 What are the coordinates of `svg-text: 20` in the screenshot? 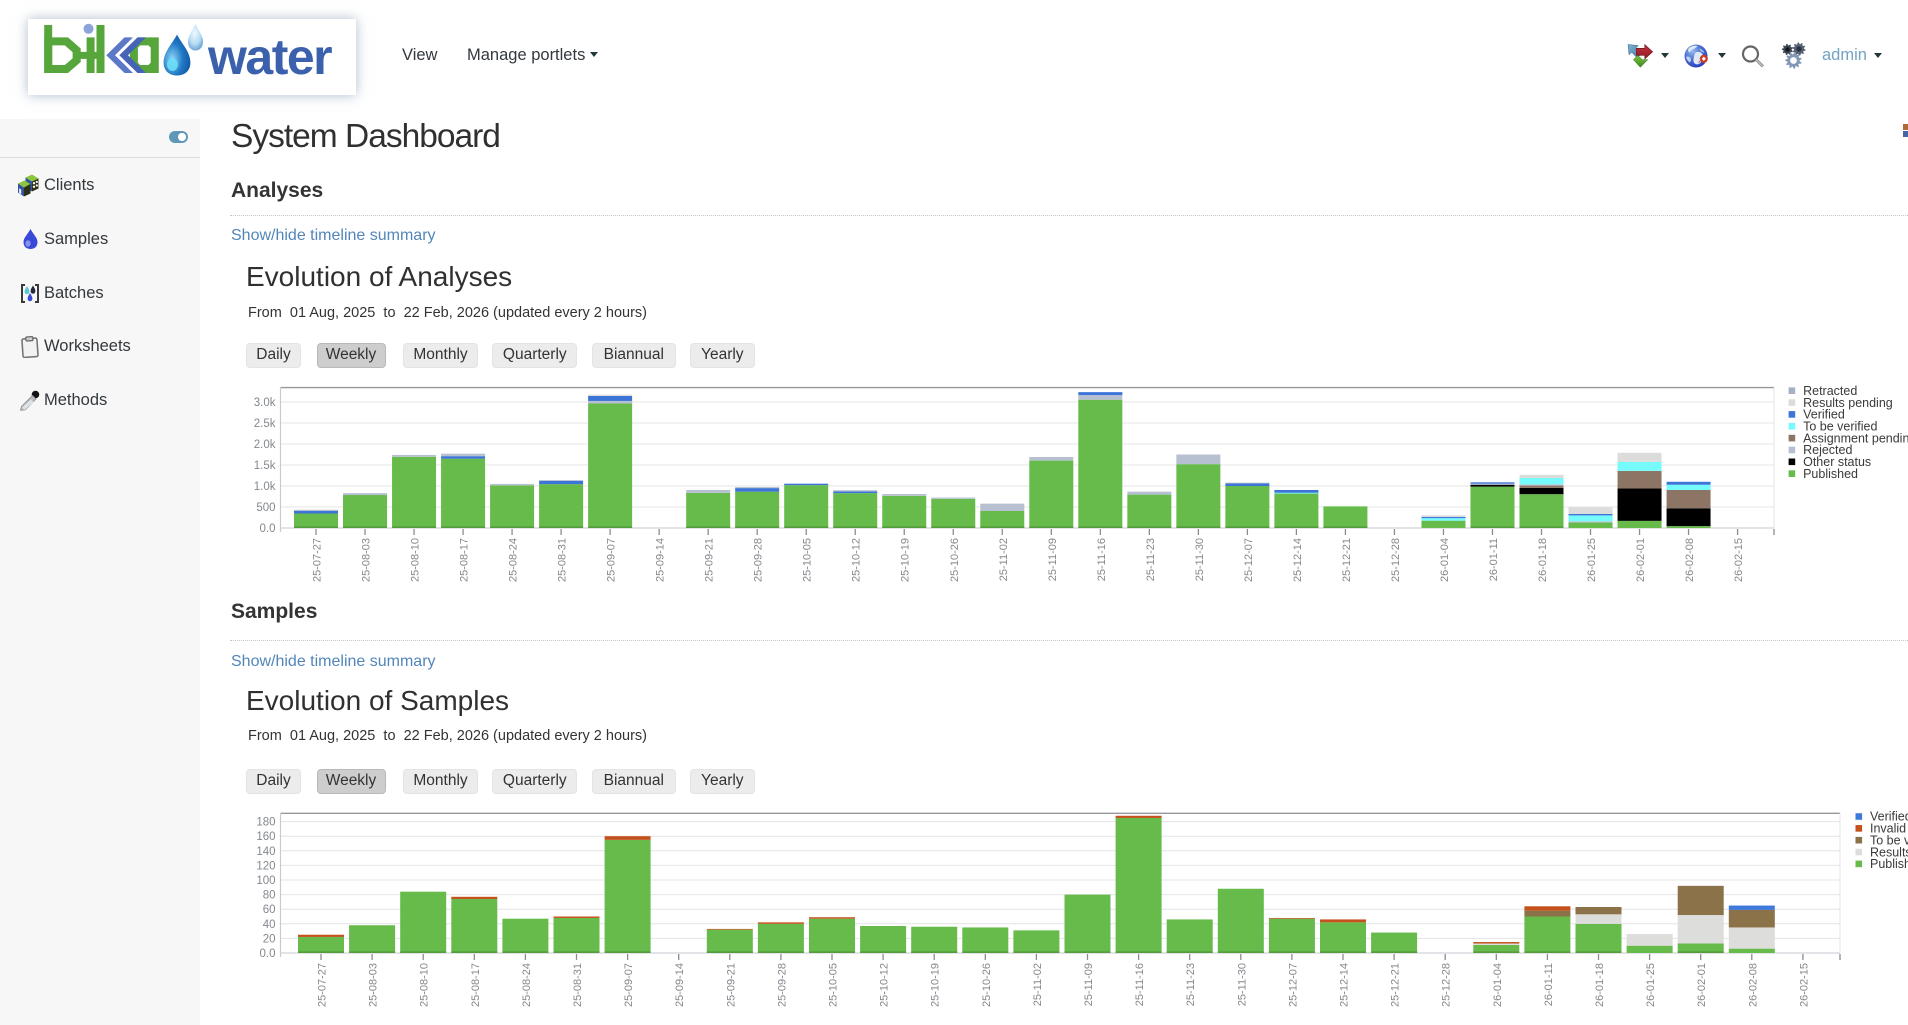 It's located at (269, 939).